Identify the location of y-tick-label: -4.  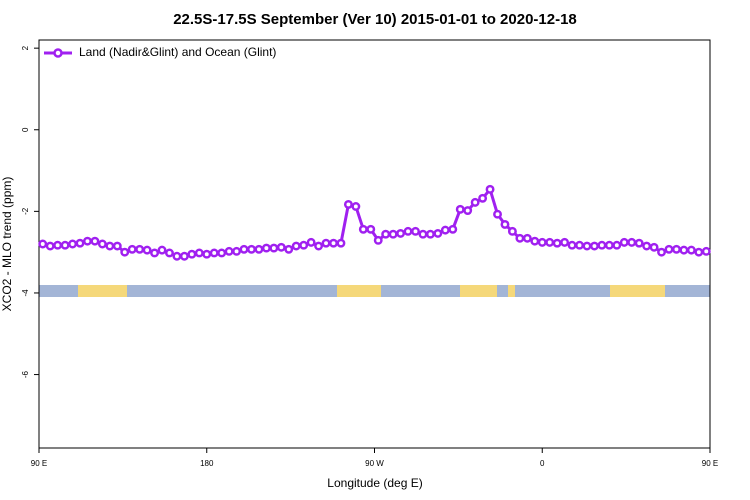
(25, 293).